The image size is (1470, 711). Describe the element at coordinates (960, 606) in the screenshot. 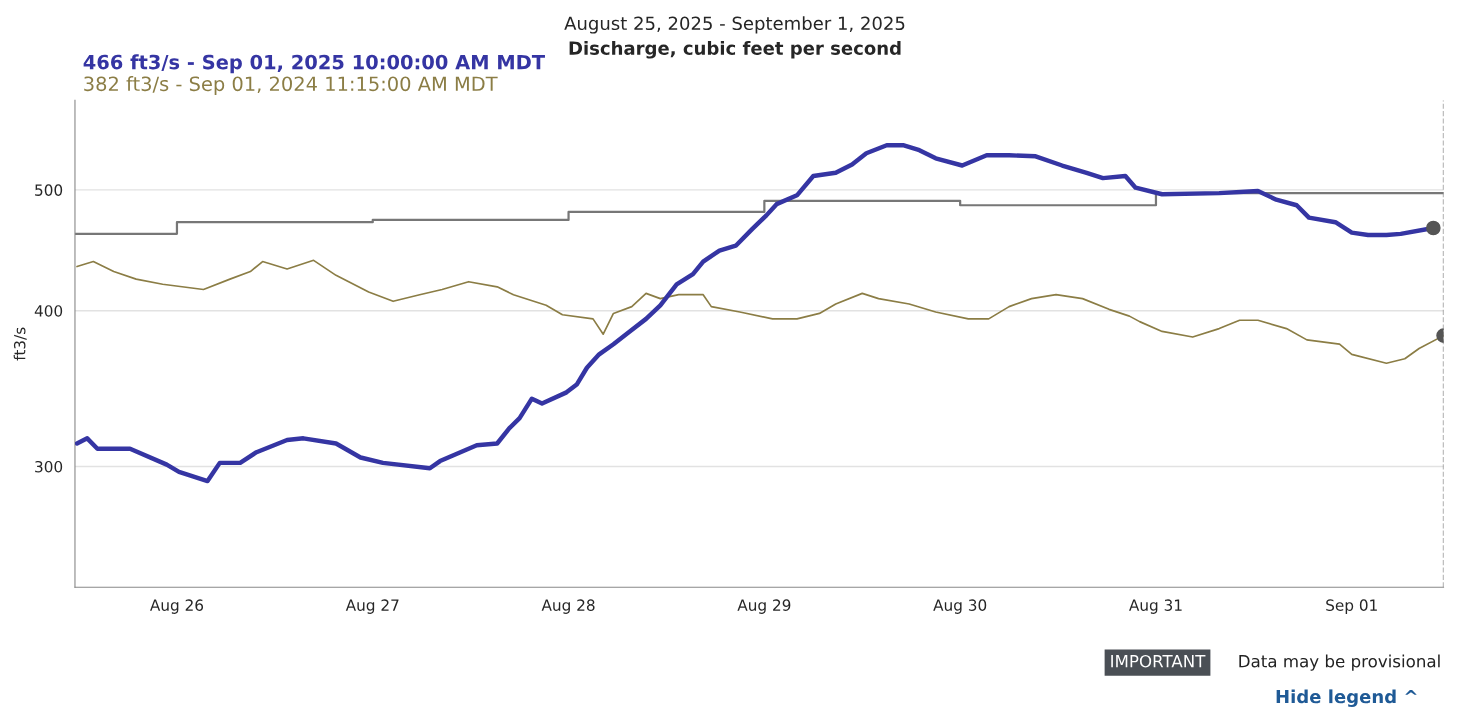

I see `x-tick-label: Aug 30` at that location.